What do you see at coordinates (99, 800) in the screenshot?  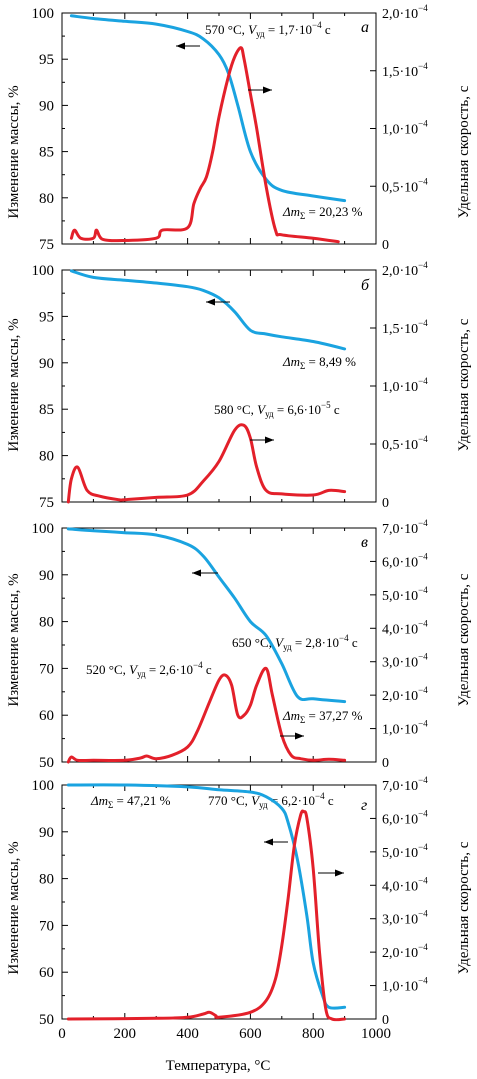 I see `delta-m: Δm` at bounding box center [99, 800].